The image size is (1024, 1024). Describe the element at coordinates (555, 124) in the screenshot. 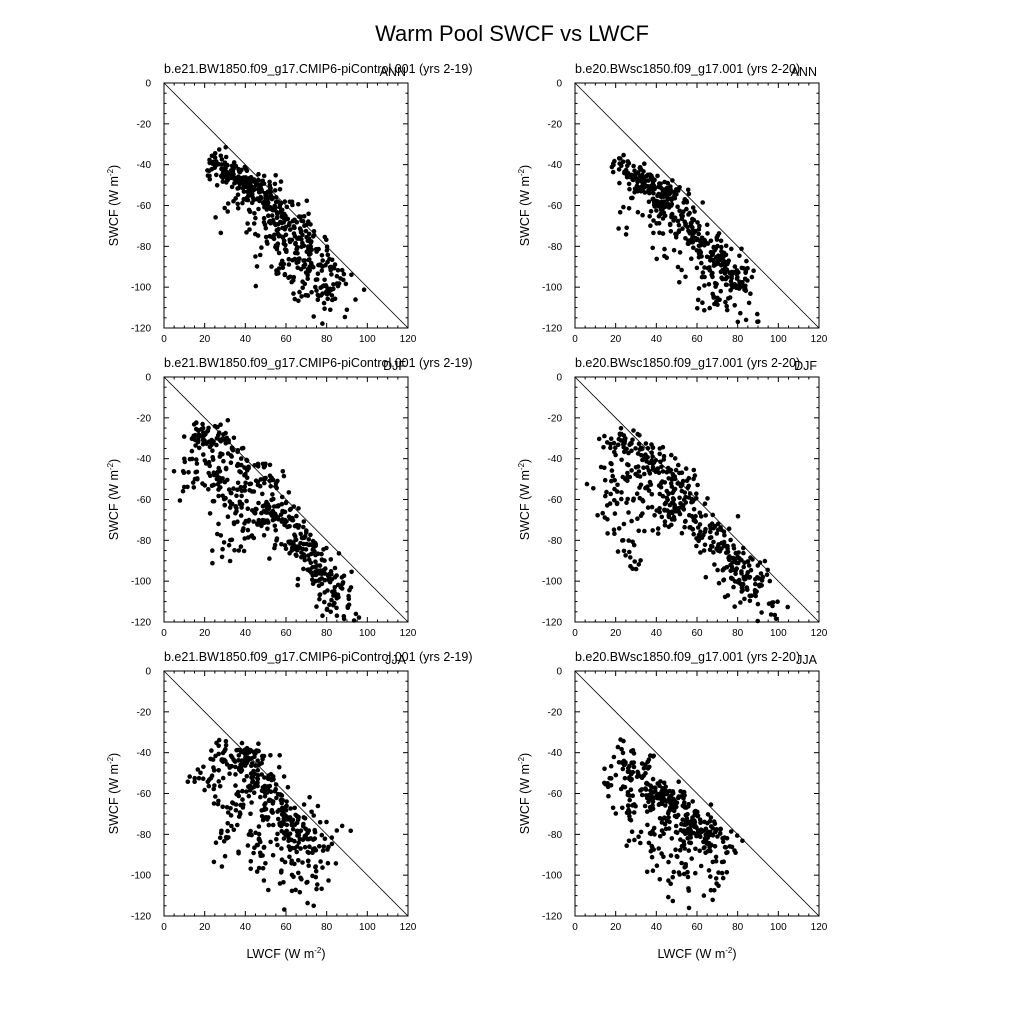

I see `y-tick-label: -20` at that location.